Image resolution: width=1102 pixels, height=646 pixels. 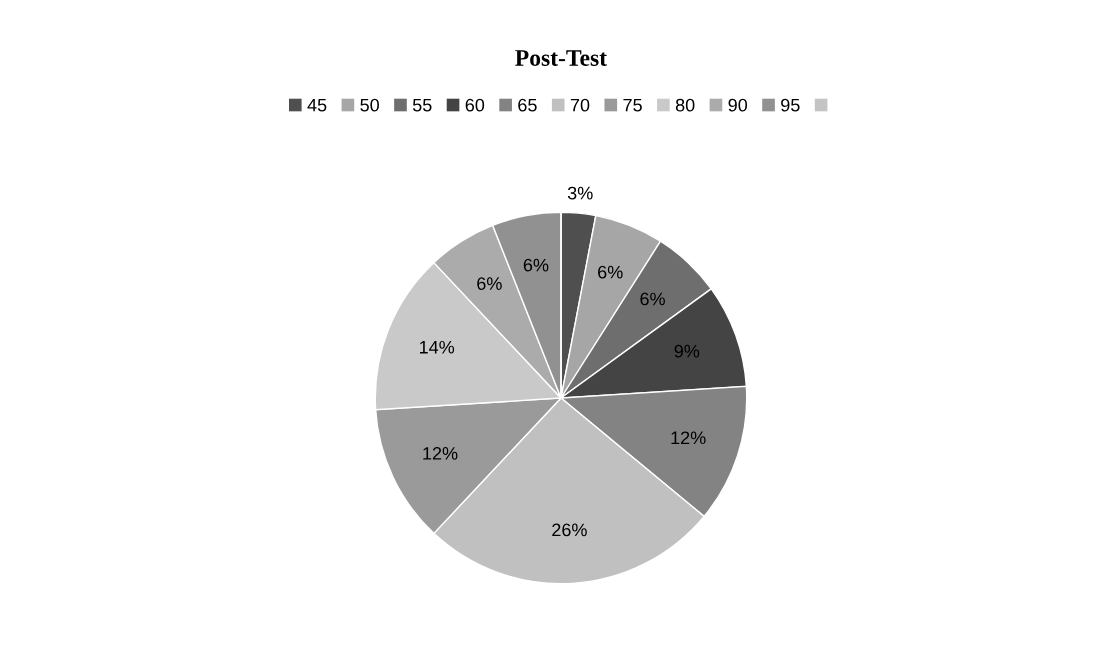 What do you see at coordinates (790, 105) in the screenshot?
I see `legend-label: 95` at bounding box center [790, 105].